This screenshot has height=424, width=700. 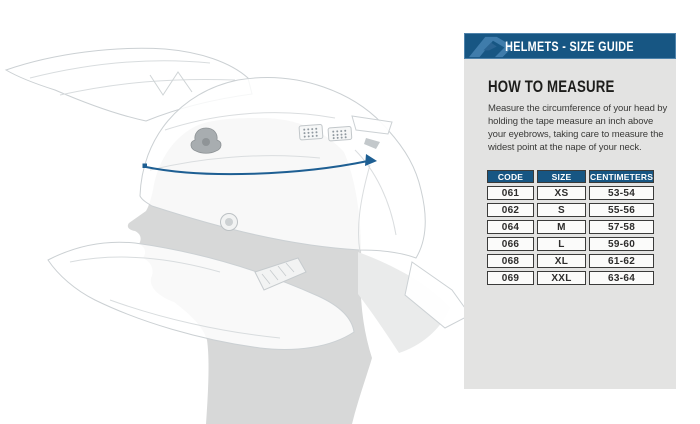 What do you see at coordinates (229, 222) in the screenshot?
I see `visor-pivot` at bounding box center [229, 222].